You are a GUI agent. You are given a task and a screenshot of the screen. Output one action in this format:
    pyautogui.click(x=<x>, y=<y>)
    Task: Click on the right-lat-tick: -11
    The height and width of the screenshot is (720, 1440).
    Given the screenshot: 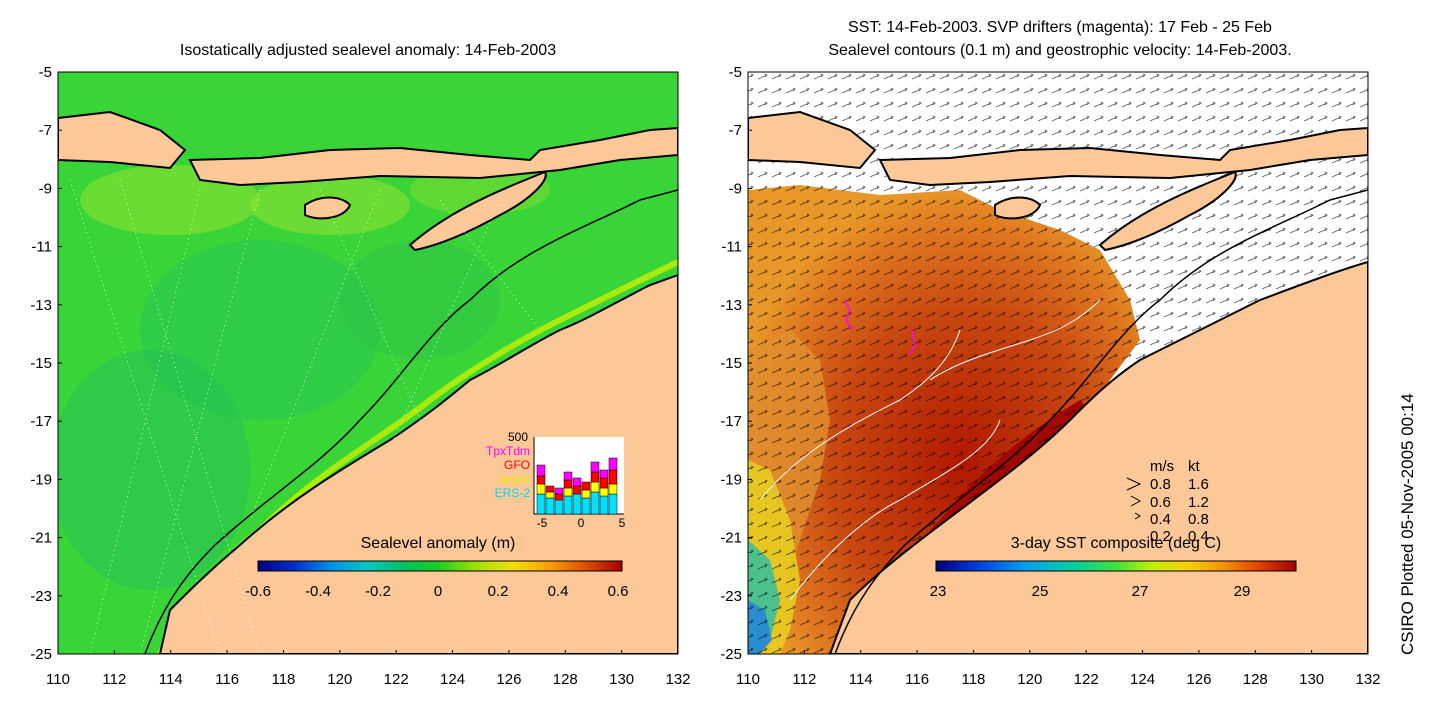 What is the action you would take?
    pyautogui.click(x=731, y=247)
    